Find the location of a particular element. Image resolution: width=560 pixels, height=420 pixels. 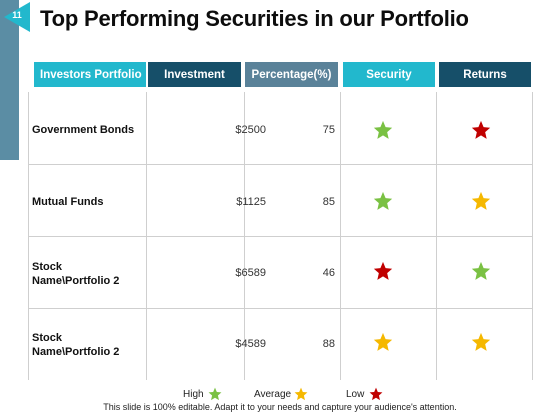

legend-average-label: Average is located at coordinates (273, 394).